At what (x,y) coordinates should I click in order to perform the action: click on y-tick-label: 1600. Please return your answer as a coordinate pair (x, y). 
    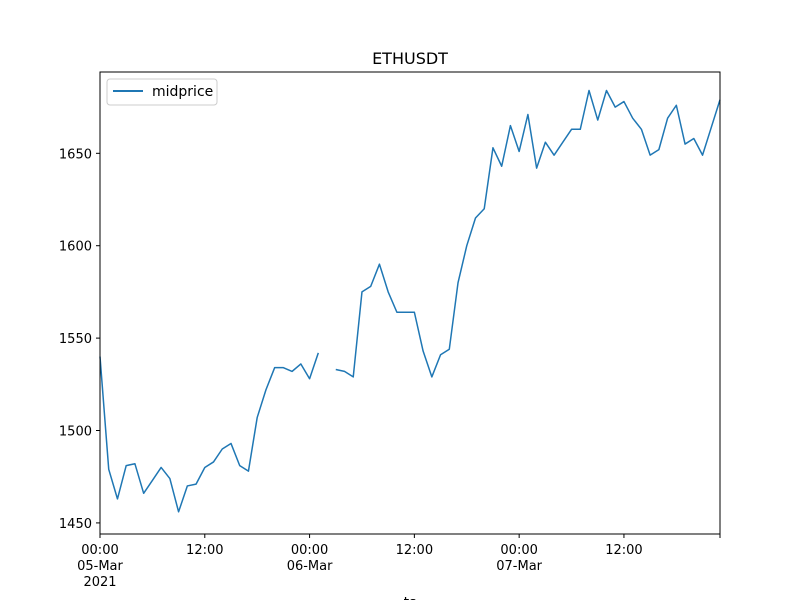
    Looking at the image, I should click on (75, 247).